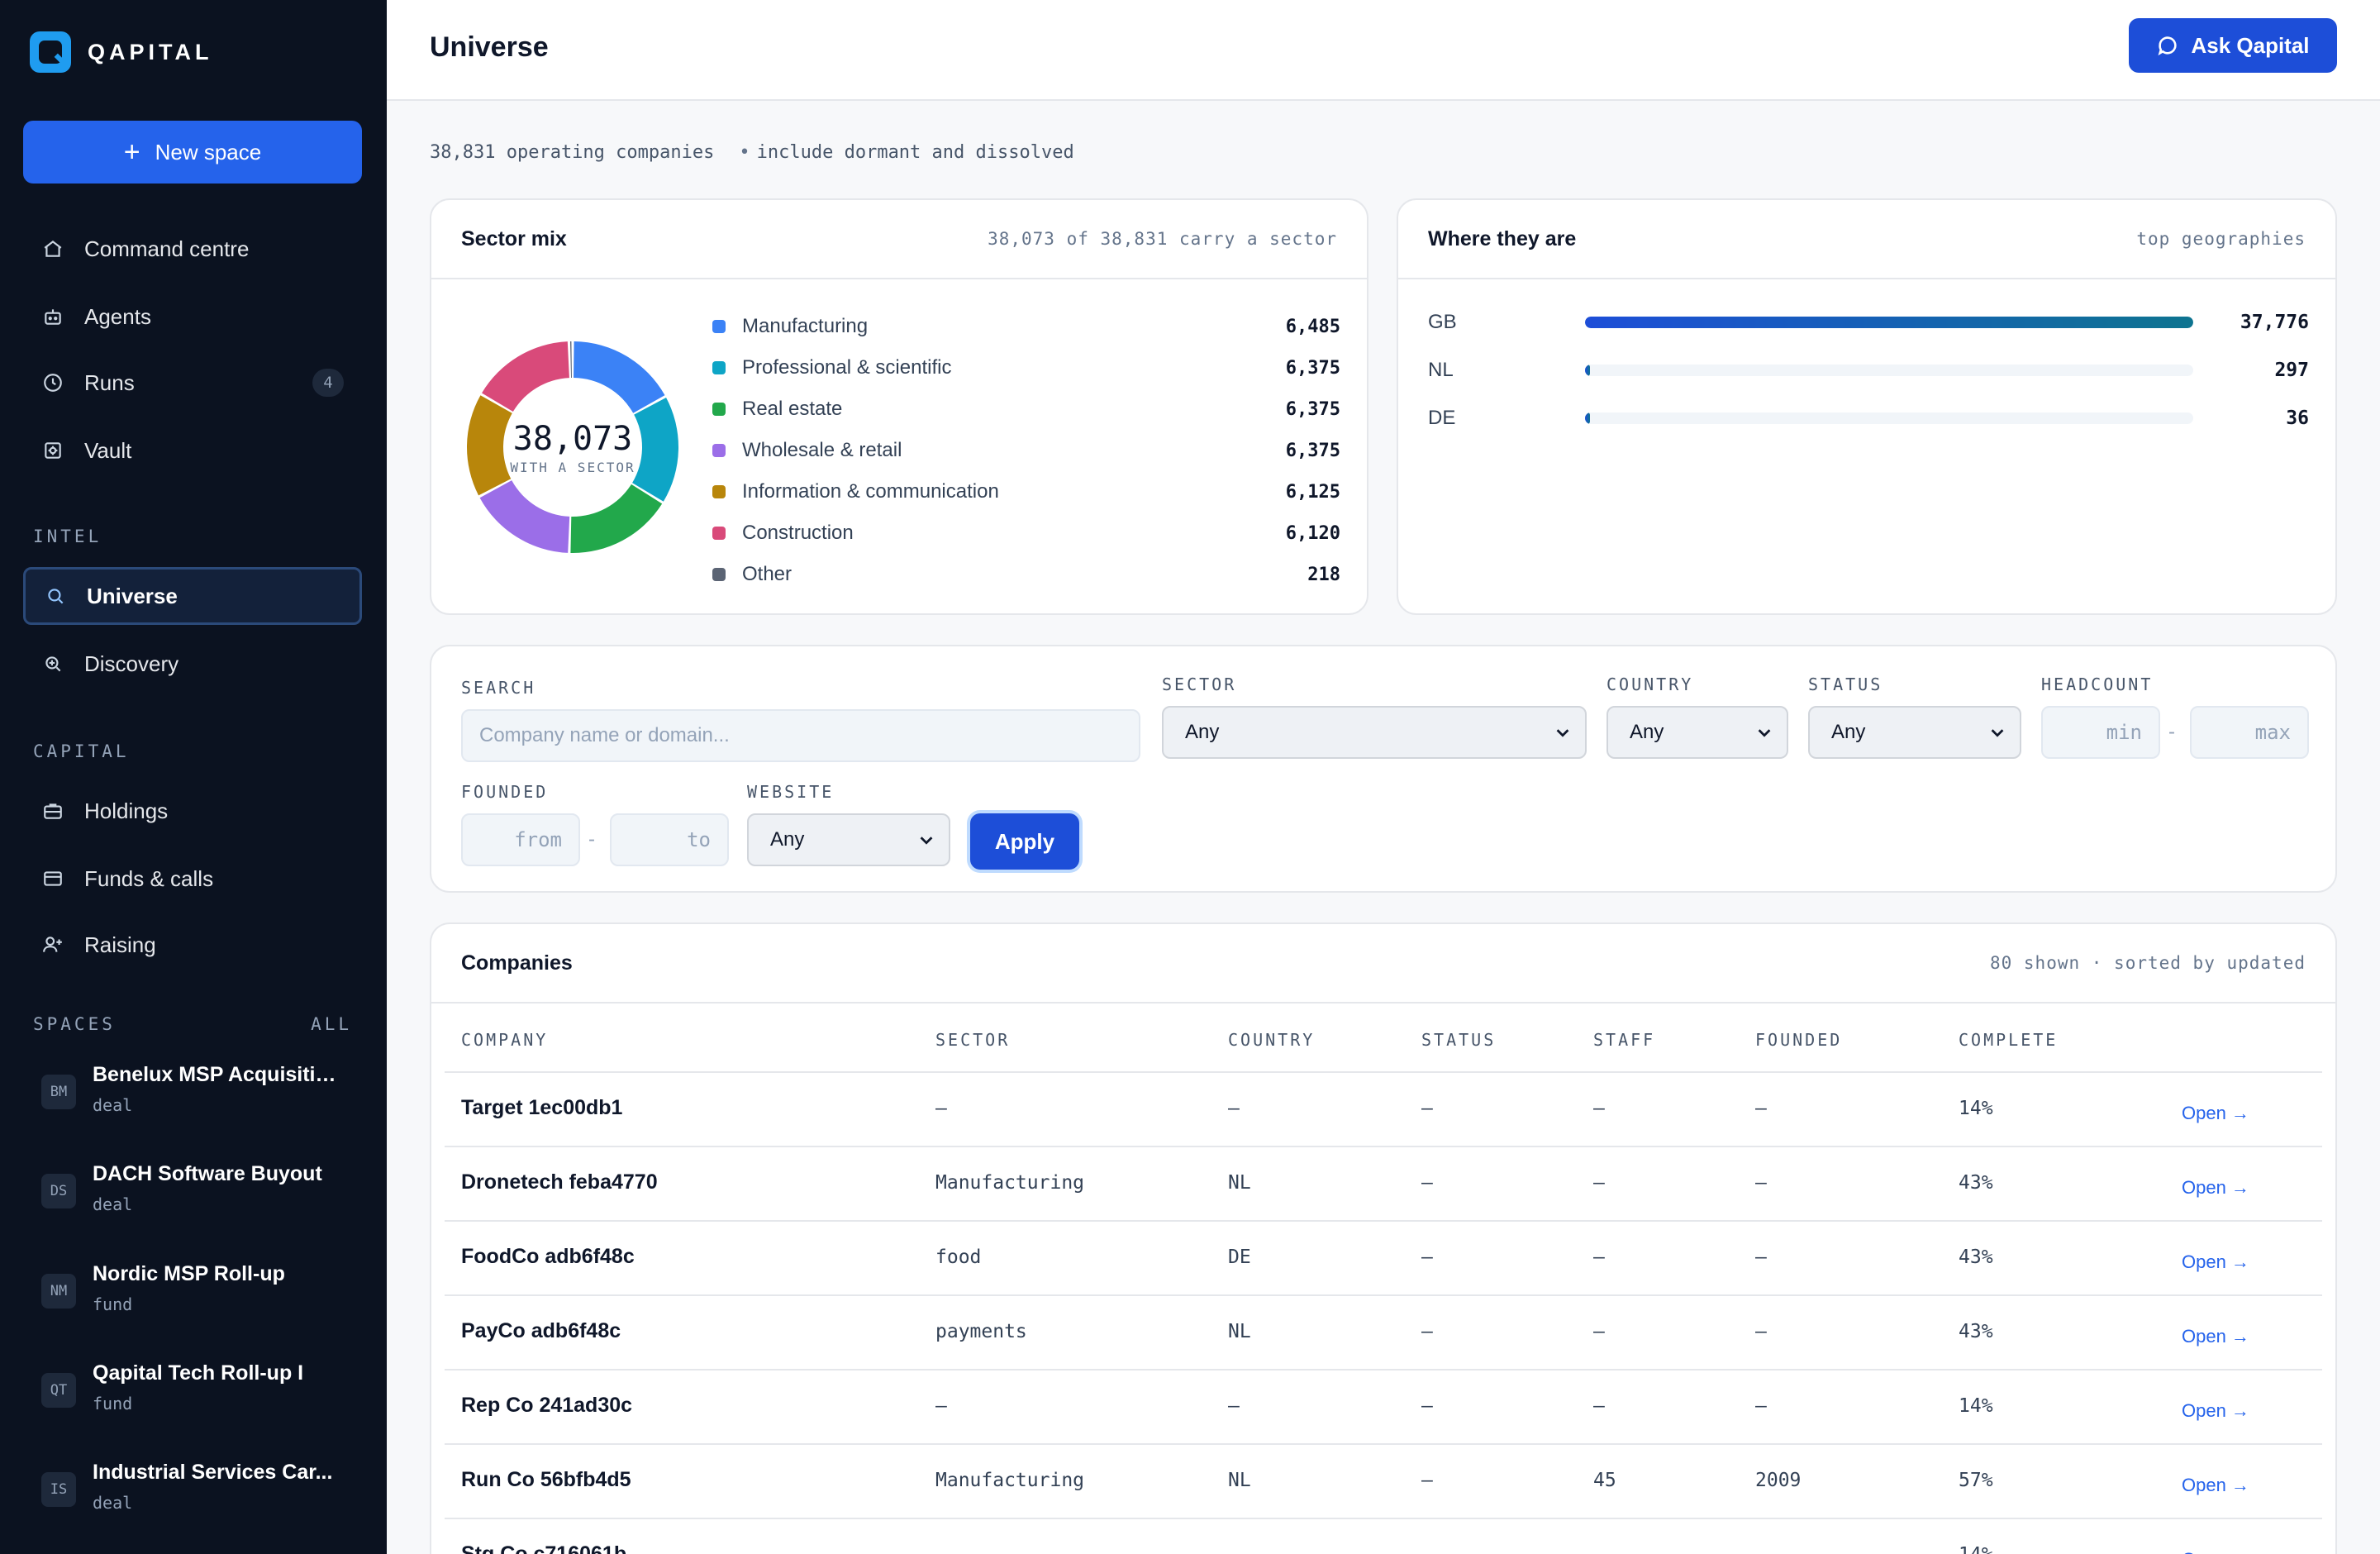 The image size is (2380, 1554). Describe the element at coordinates (489, 445) in the screenshot. I see `donut-slice-information-communication` at that location.